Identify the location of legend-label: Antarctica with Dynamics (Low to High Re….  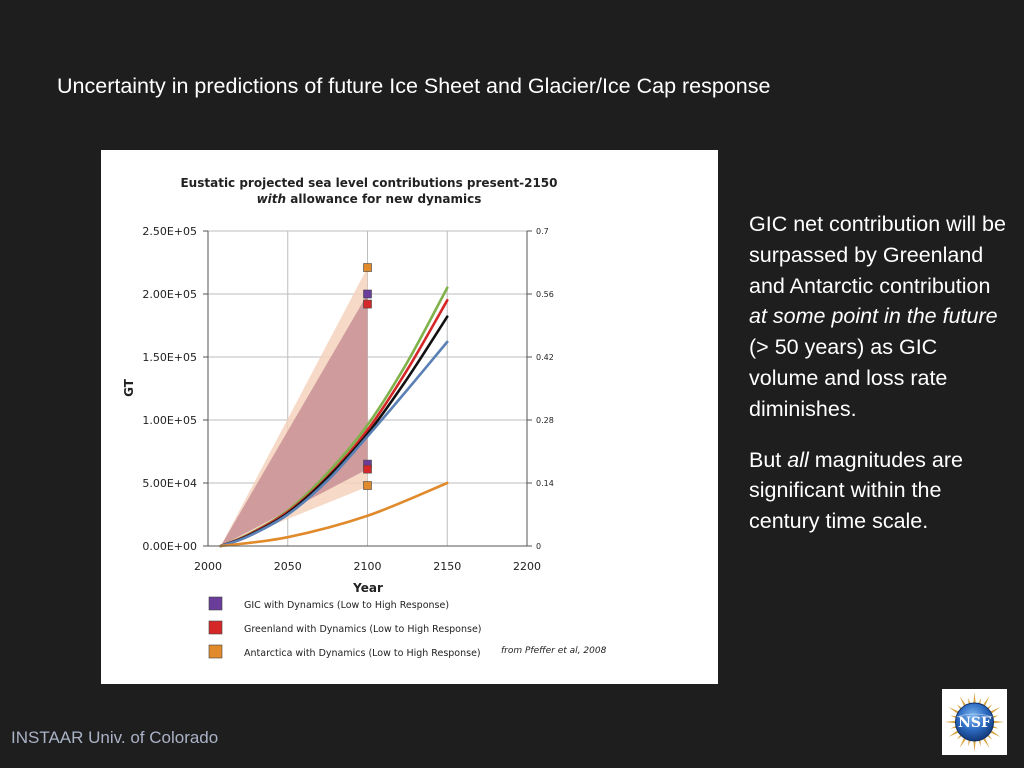
(362, 653).